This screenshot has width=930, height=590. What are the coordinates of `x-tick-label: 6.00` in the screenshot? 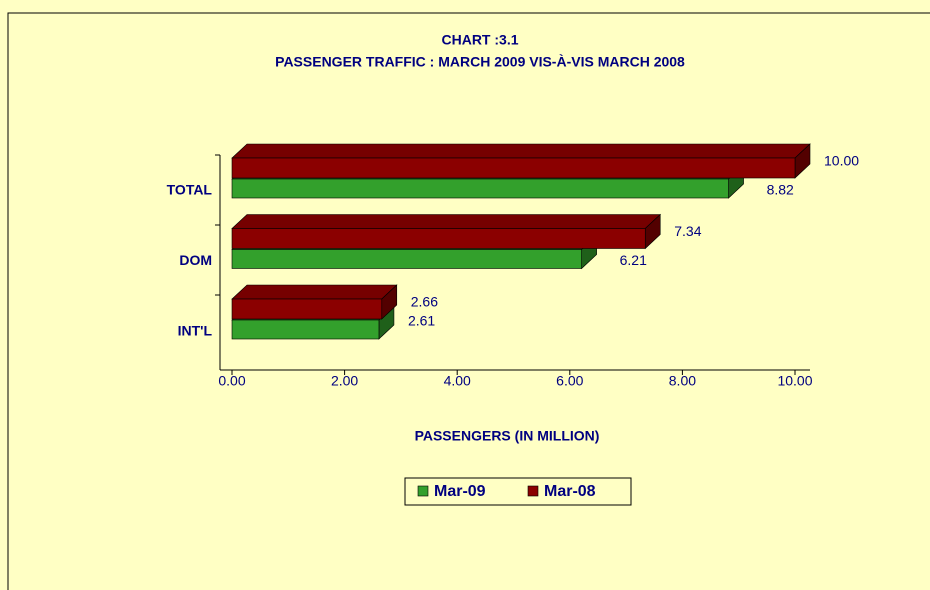 It's located at (569, 381).